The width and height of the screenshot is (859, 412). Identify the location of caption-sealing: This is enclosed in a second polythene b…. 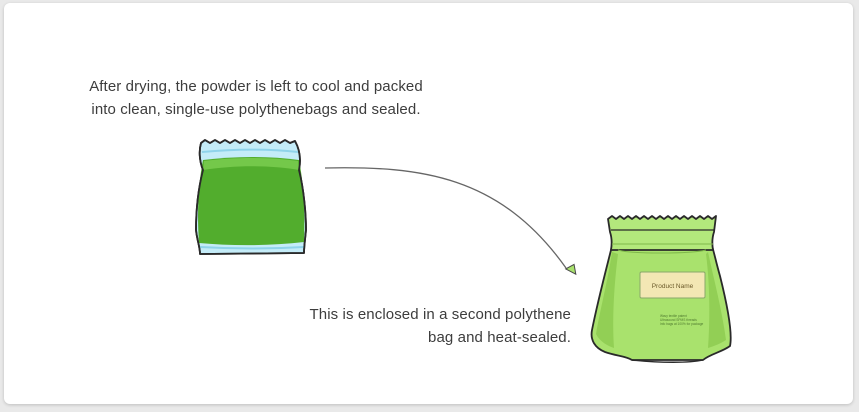
(402, 326).